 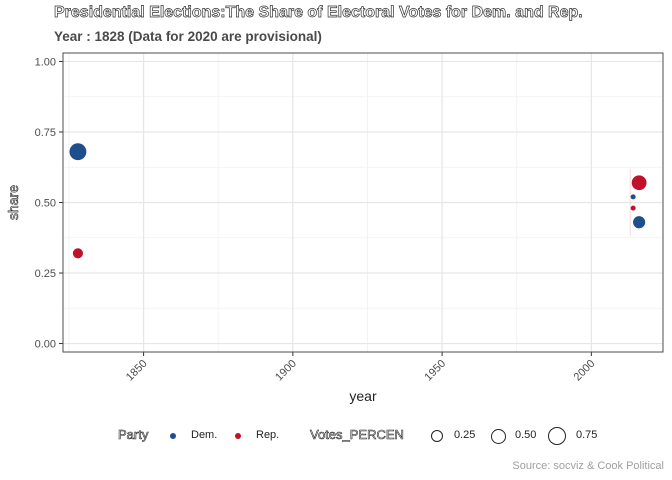 What do you see at coordinates (133, 435) in the screenshot?
I see `legend-party-title: Party` at bounding box center [133, 435].